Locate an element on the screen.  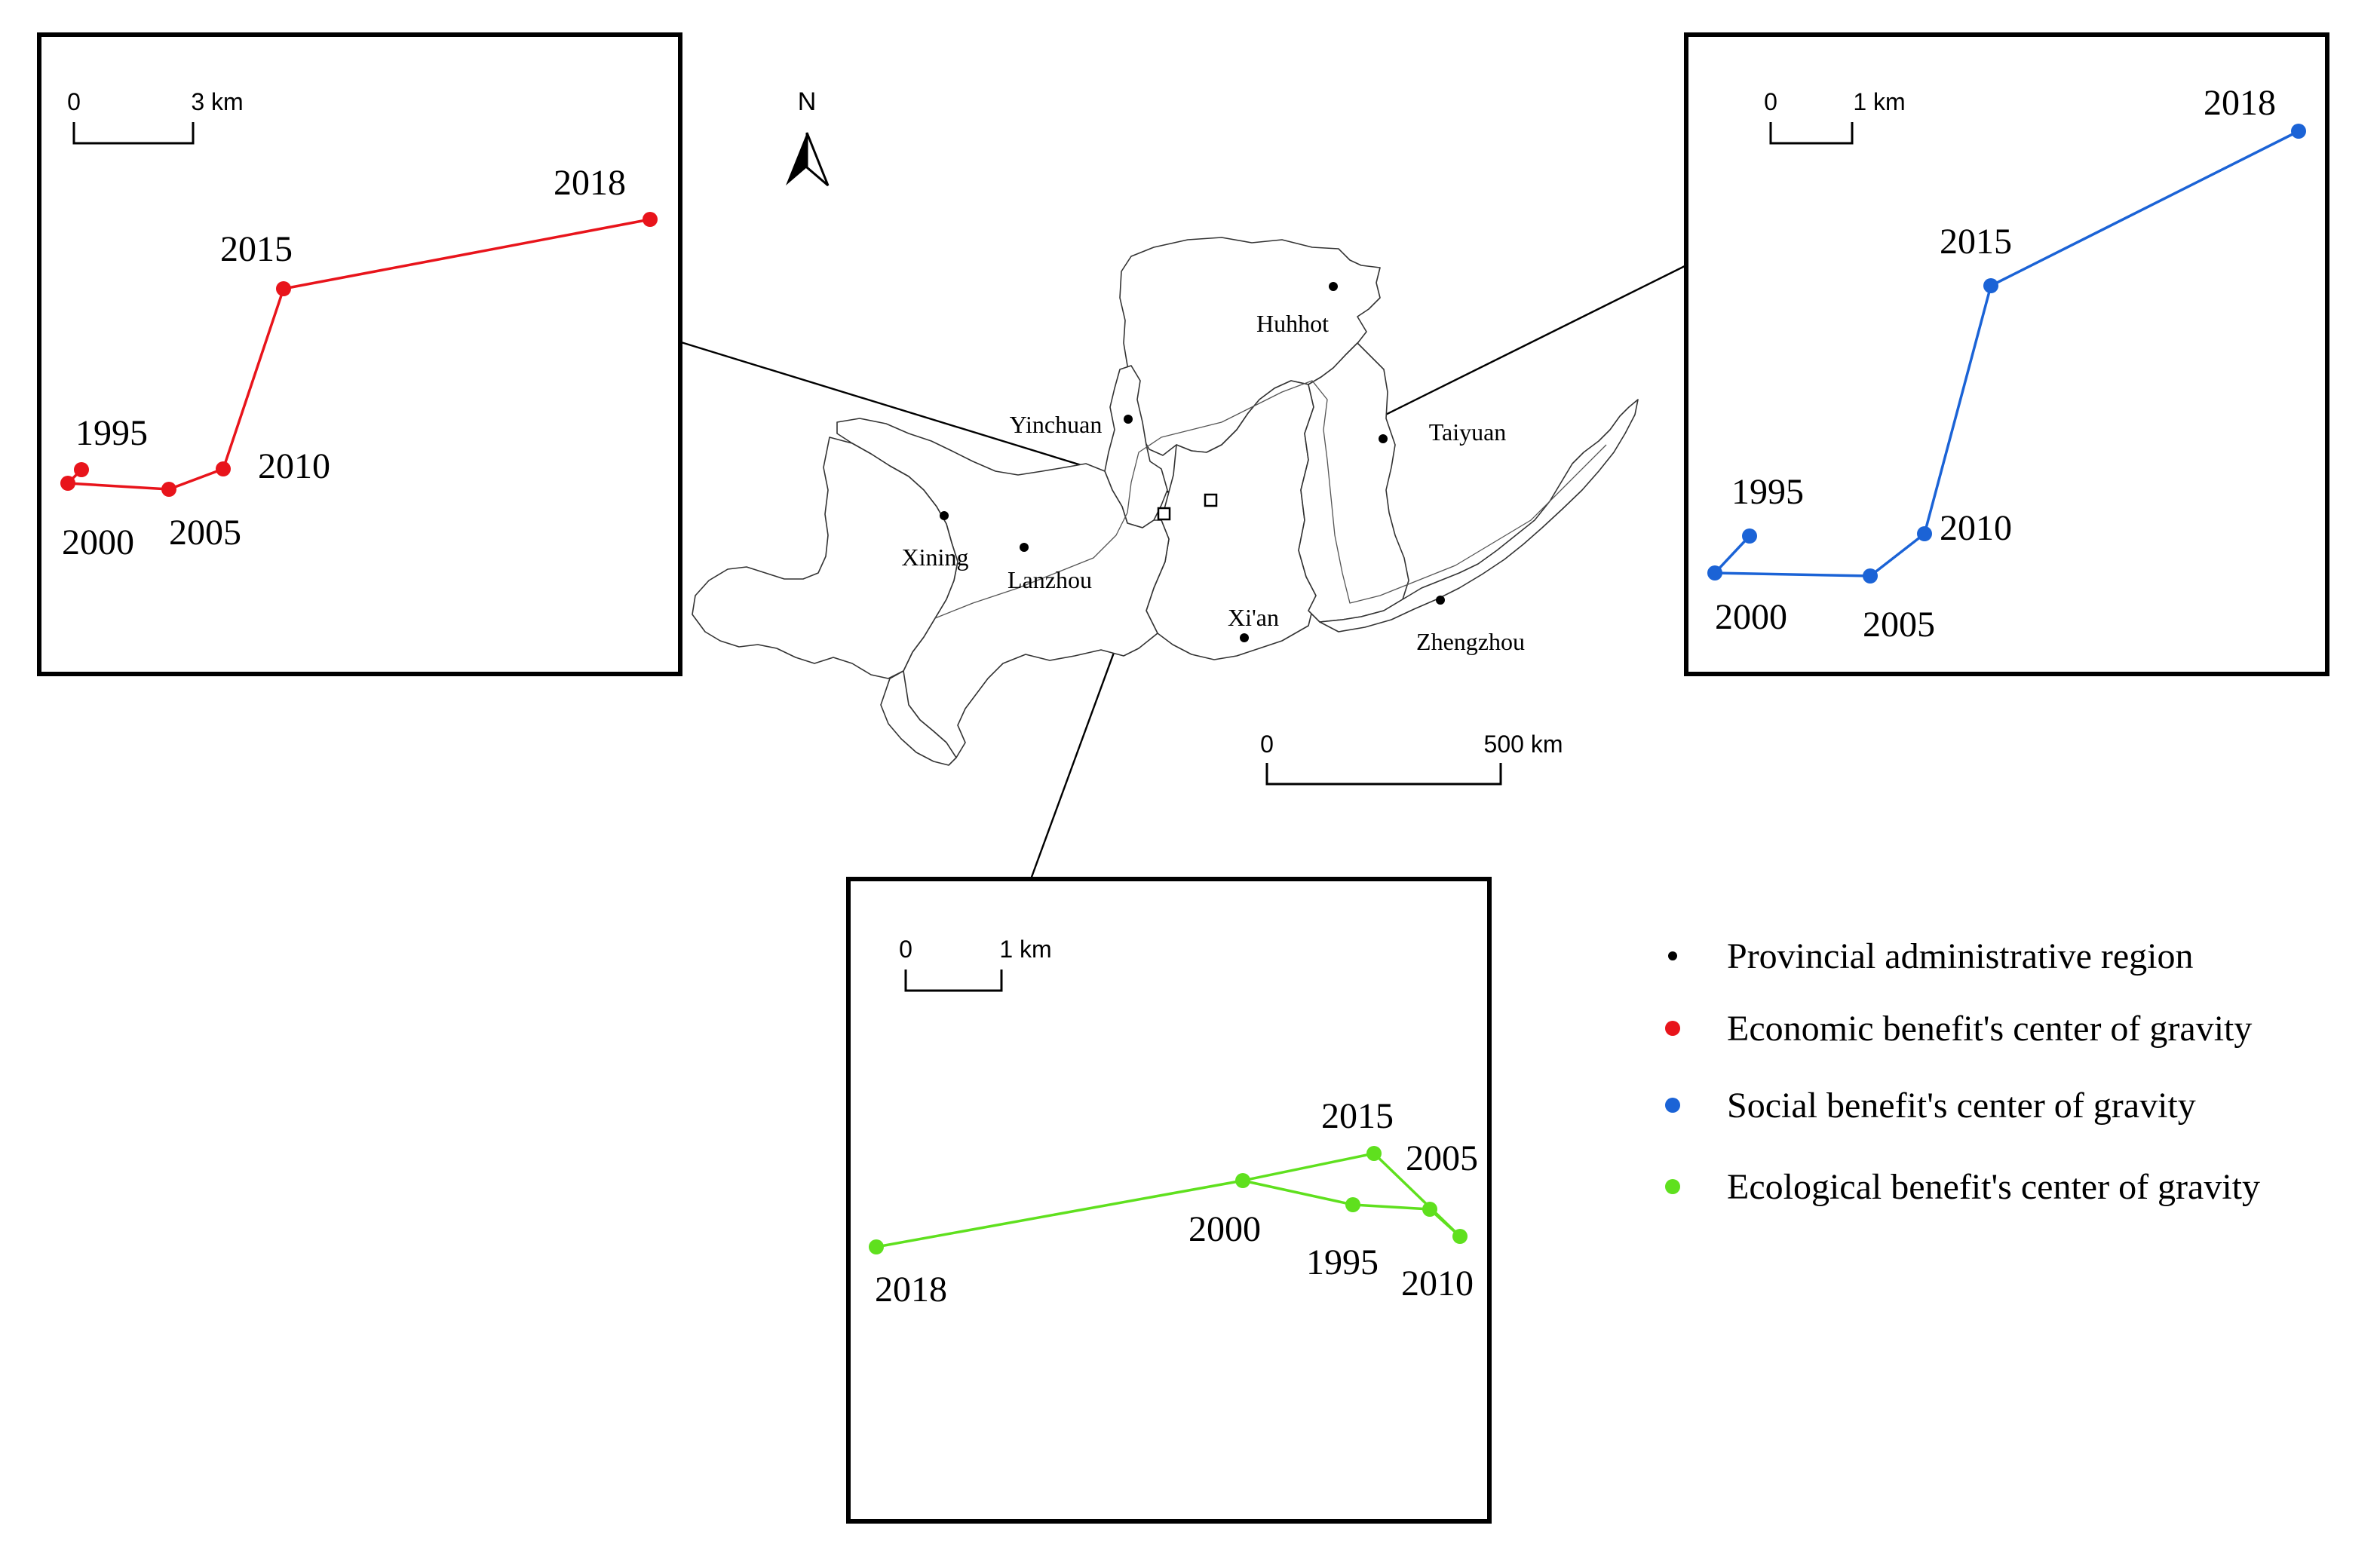
main-scale-end: 500 km is located at coordinates (1523, 744).